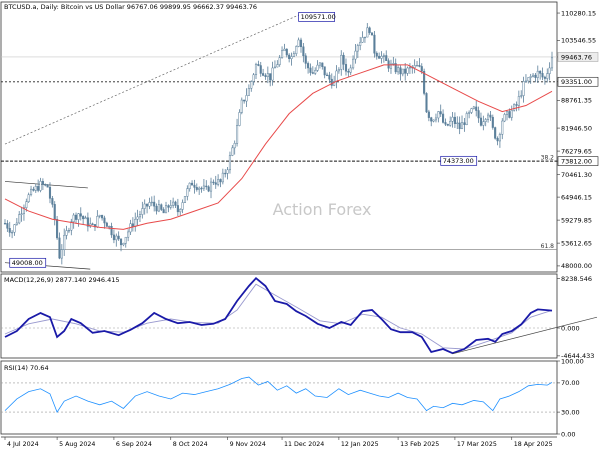  I want to click on channel-line-top, so click(46, 185).